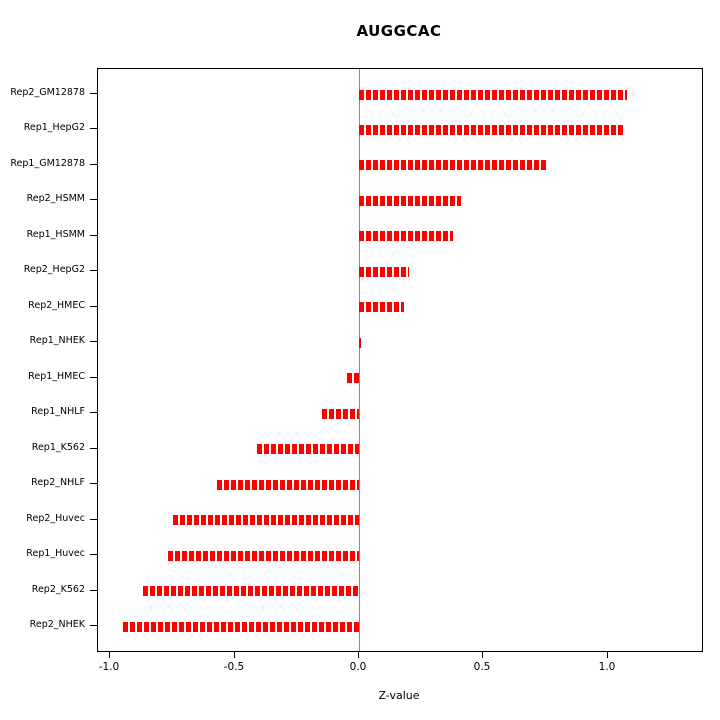 This screenshot has width=720, height=720. What do you see at coordinates (56, 305) in the screenshot?
I see `y-axis-label-Rep2_HMEC: Rep2_HMEC` at bounding box center [56, 305].